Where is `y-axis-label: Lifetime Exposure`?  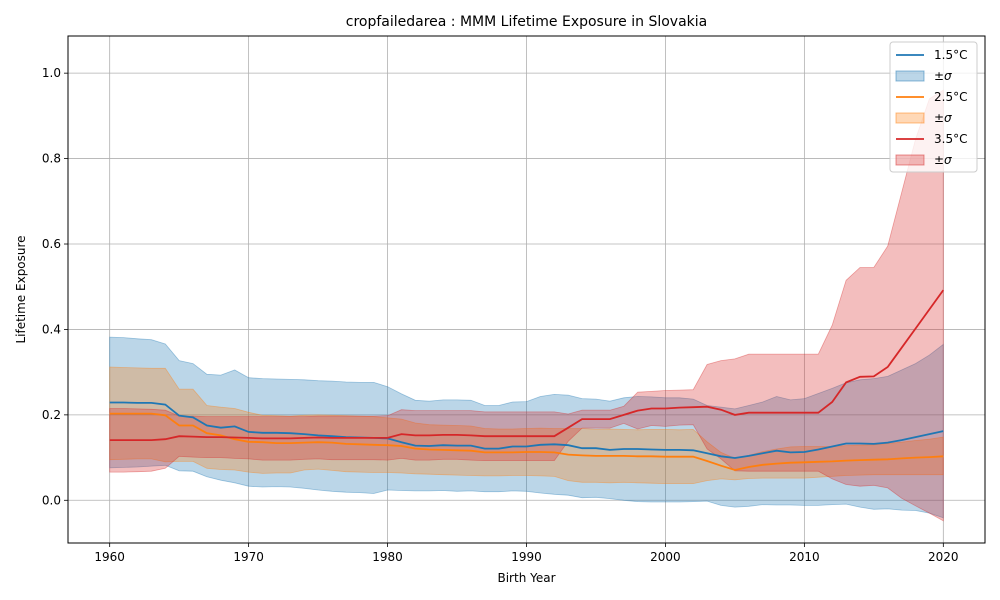 y-axis-label: Lifetime Exposure is located at coordinates (21, 289).